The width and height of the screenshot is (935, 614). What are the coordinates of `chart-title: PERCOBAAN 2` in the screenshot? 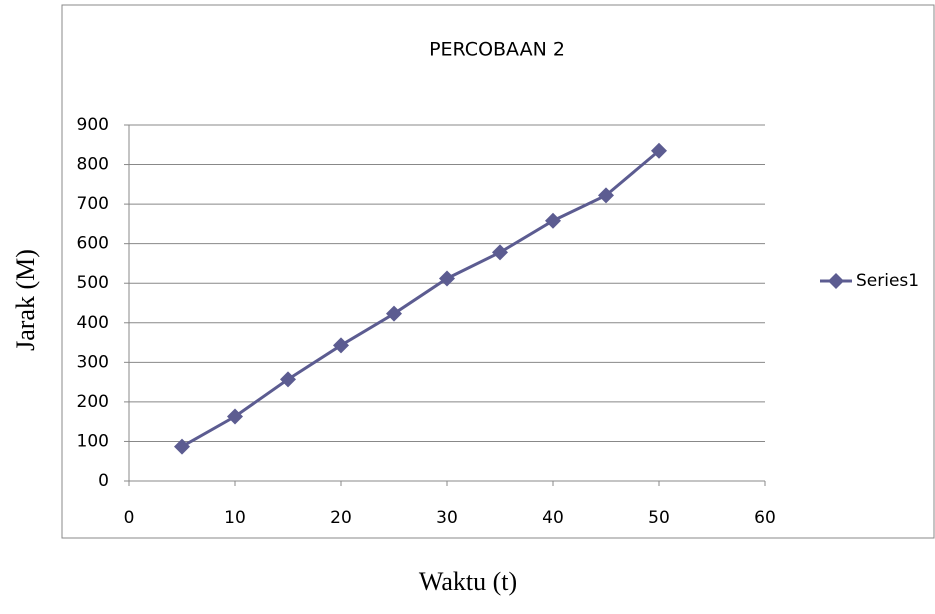 It's located at (497, 50).